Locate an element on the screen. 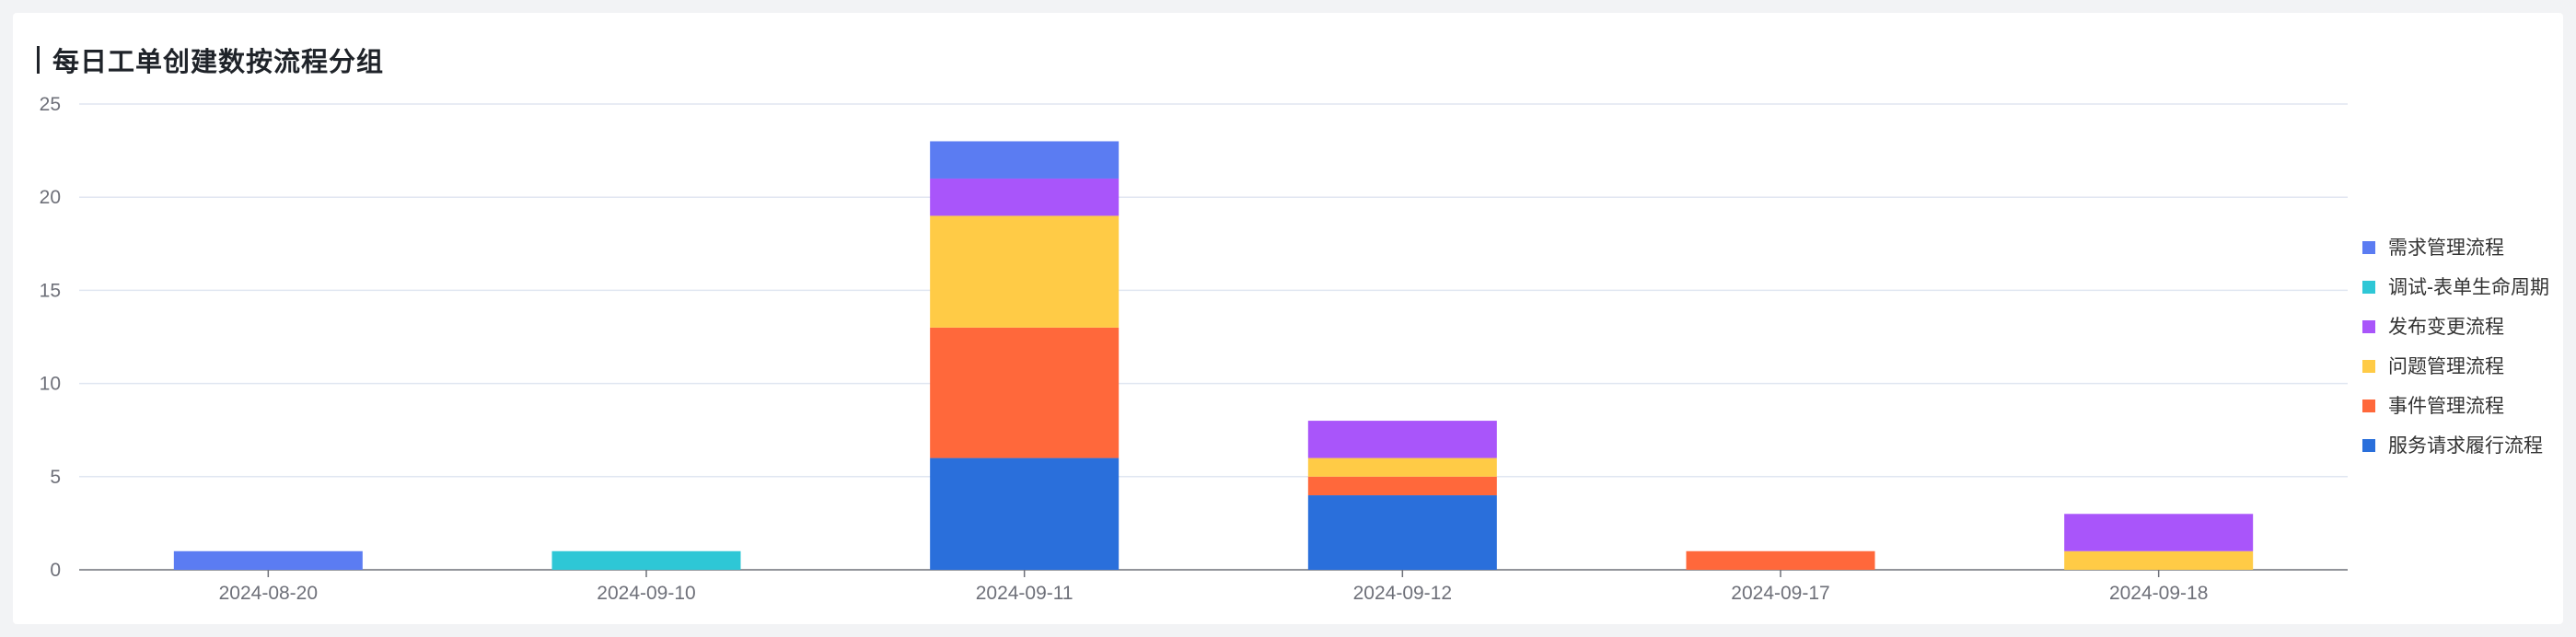 The height and width of the screenshot is (637, 2576). legend-label: 服务请求履行流程 is located at coordinates (2465, 446).